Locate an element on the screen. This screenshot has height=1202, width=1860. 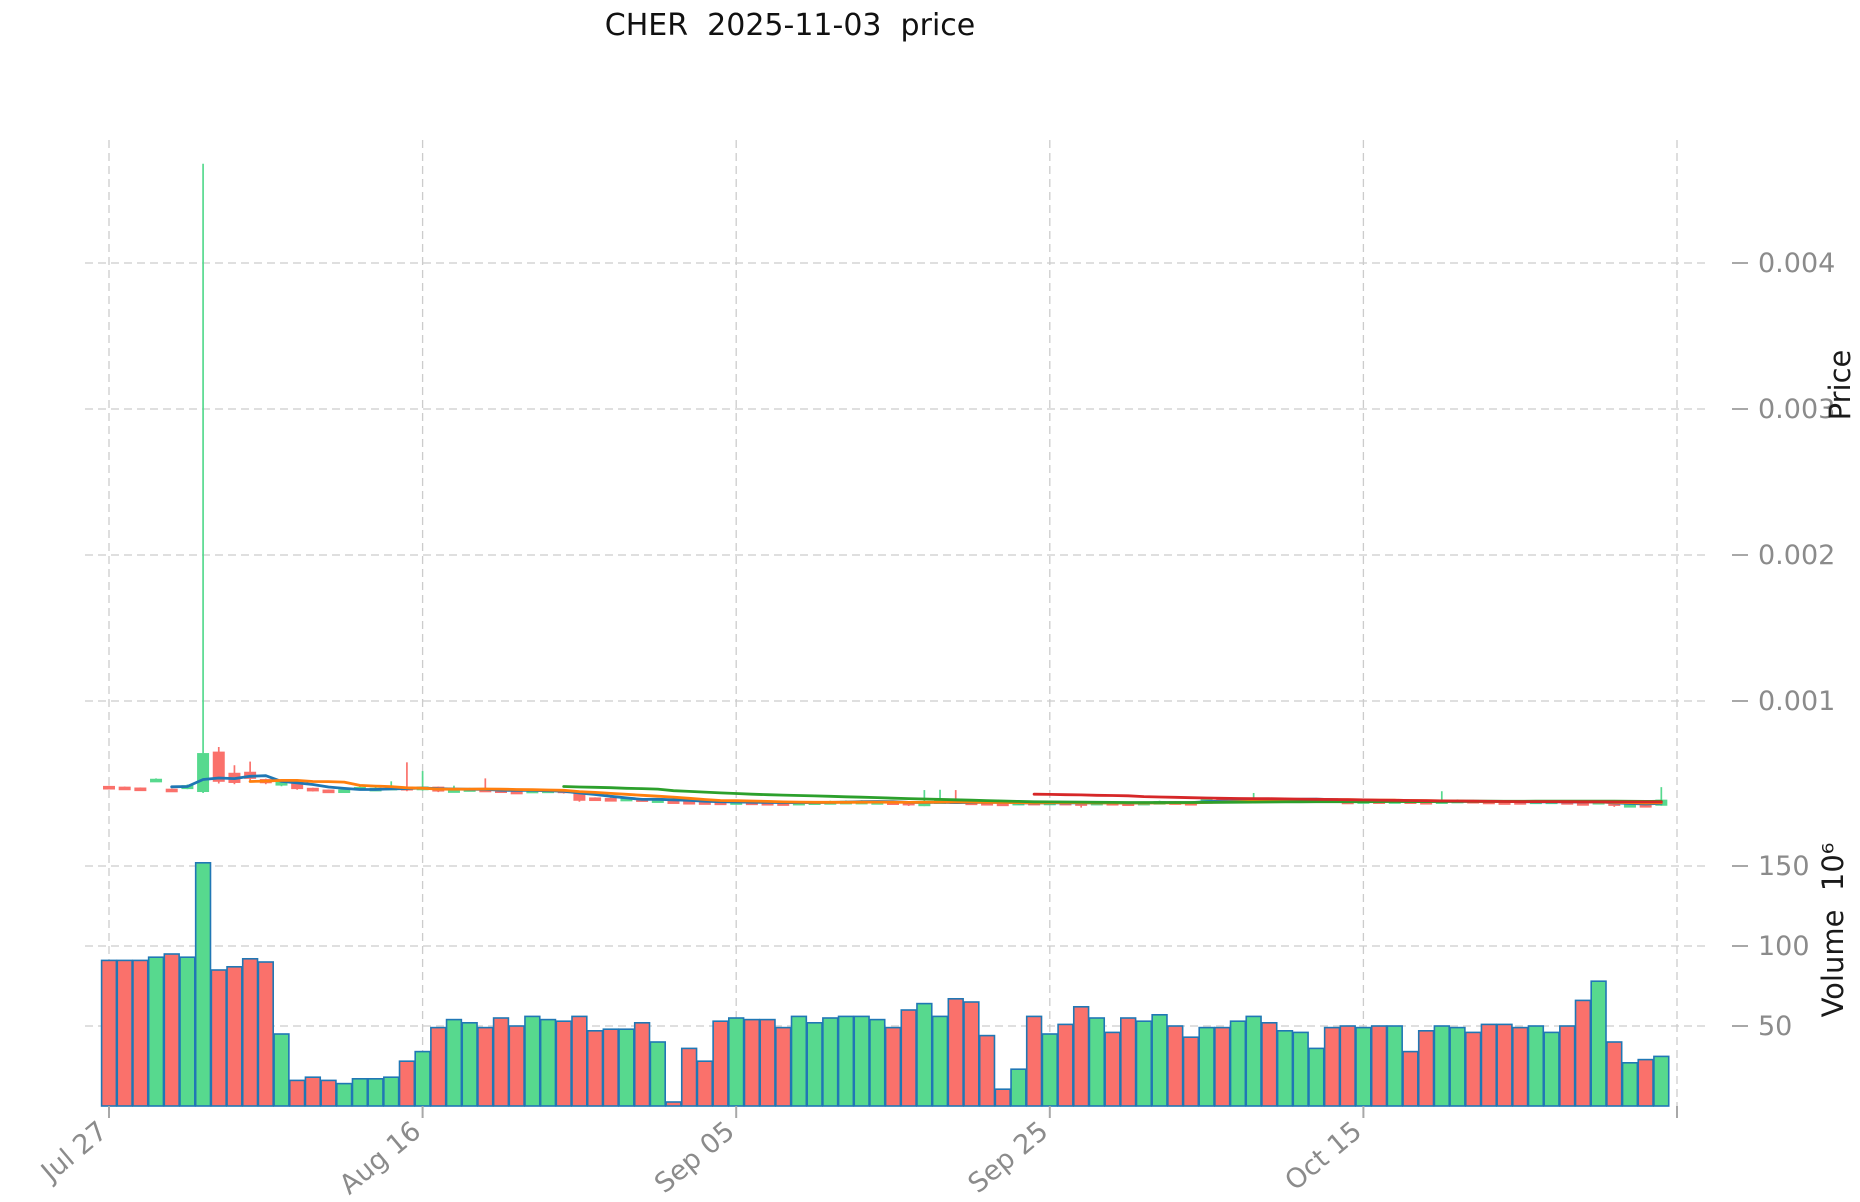
date-tick-label: Jul 27 is located at coordinates (73, 1153).